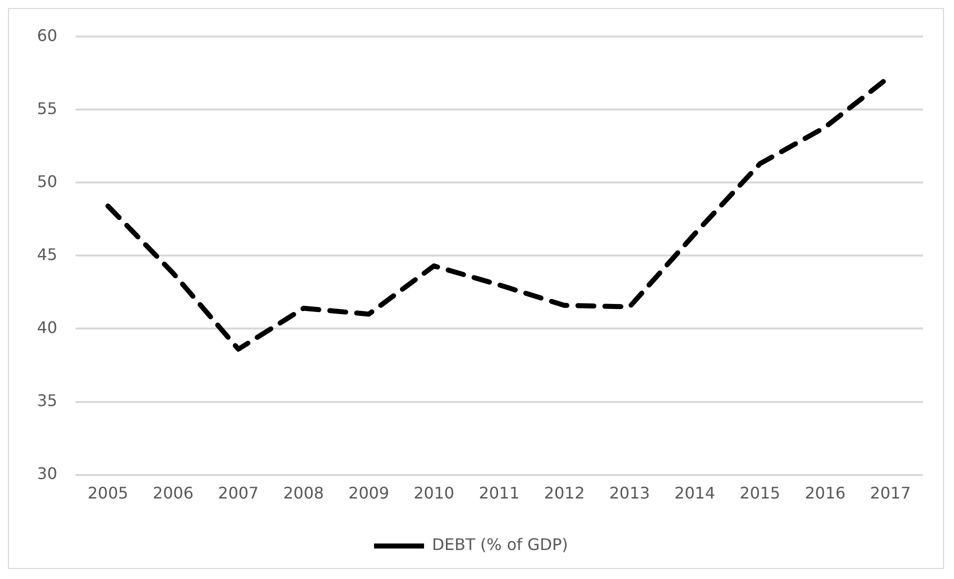 The image size is (954, 579). Describe the element at coordinates (500, 544) in the screenshot. I see `legend-label: DEBT (% of GDP)` at that location.